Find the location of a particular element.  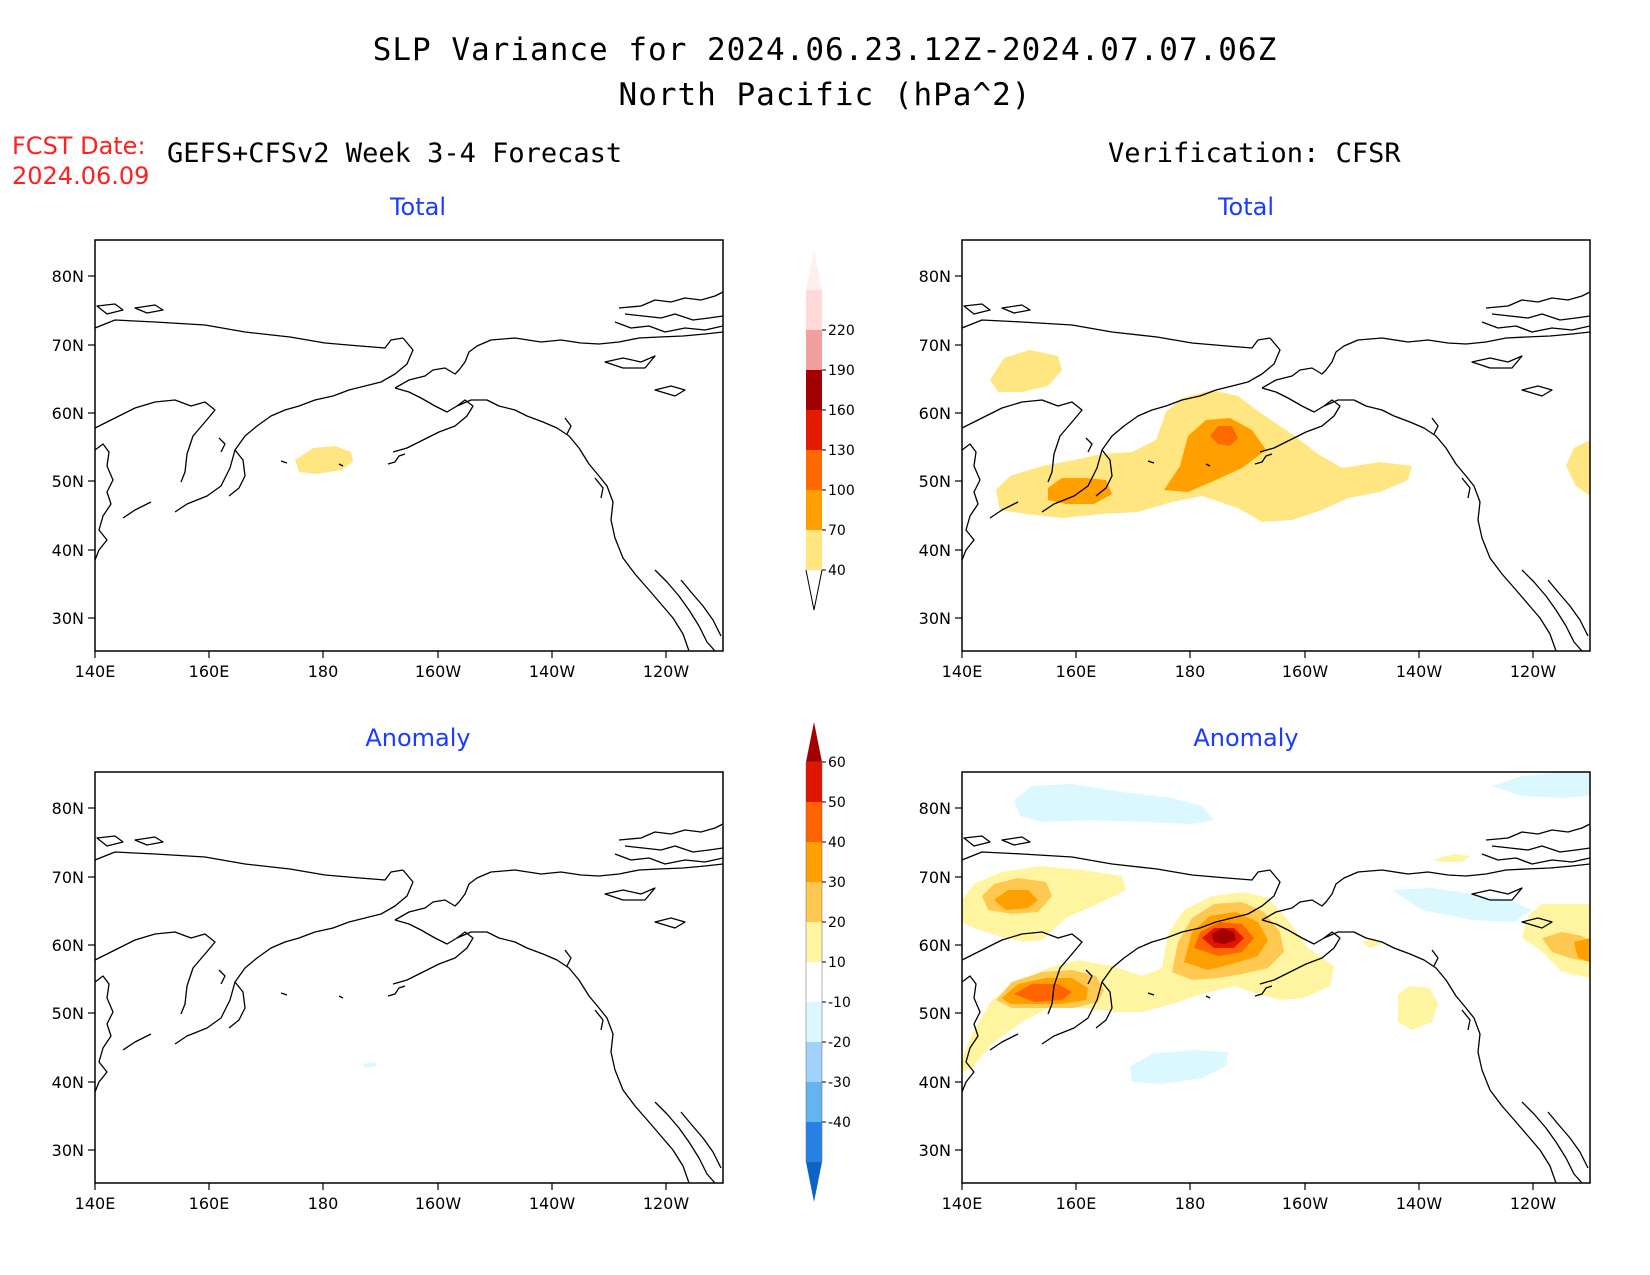

colorbar-label: 10 is located at coordinates (837, 963).